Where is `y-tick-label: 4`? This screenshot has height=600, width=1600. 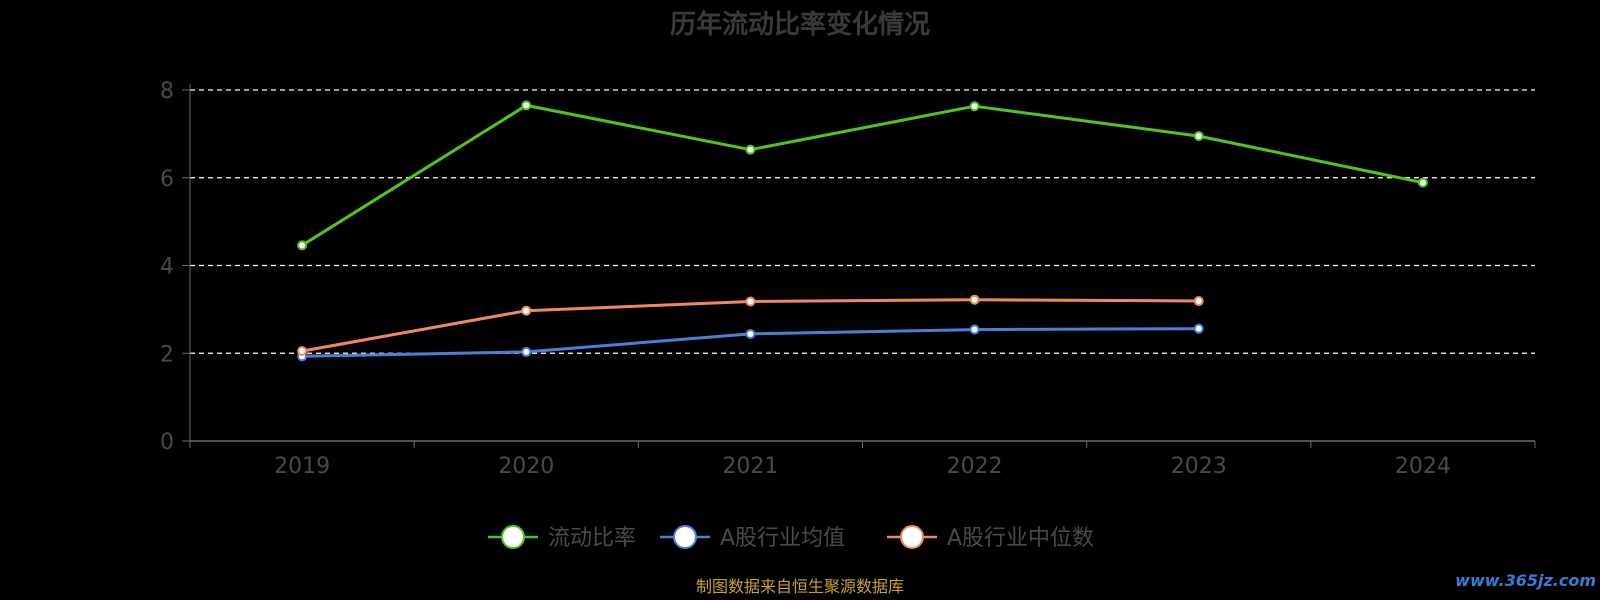 y-tick-label: 4 is located at coordinates (167, 267).